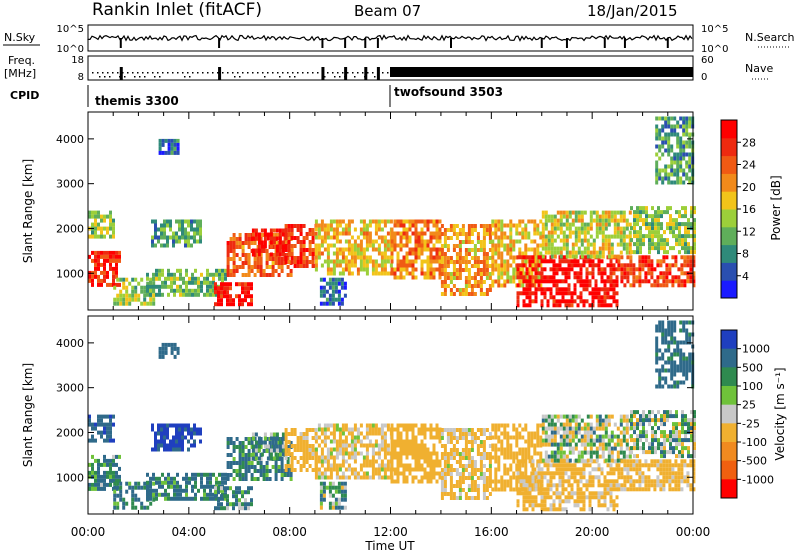 Image resolution: width=800 pixels, height=554 pixels. Describe the element at coordinates (378, 73) in the screenshot. I see `freq-marker` at that location.